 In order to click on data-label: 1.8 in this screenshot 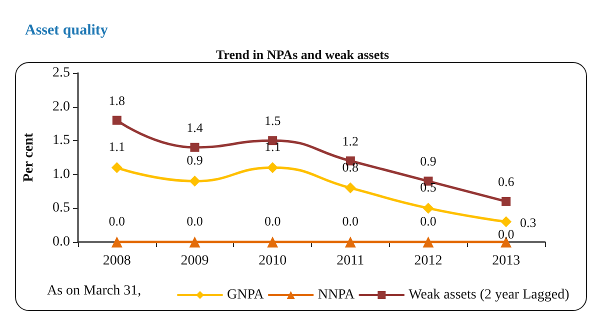, I will do `click(117, 100)`.